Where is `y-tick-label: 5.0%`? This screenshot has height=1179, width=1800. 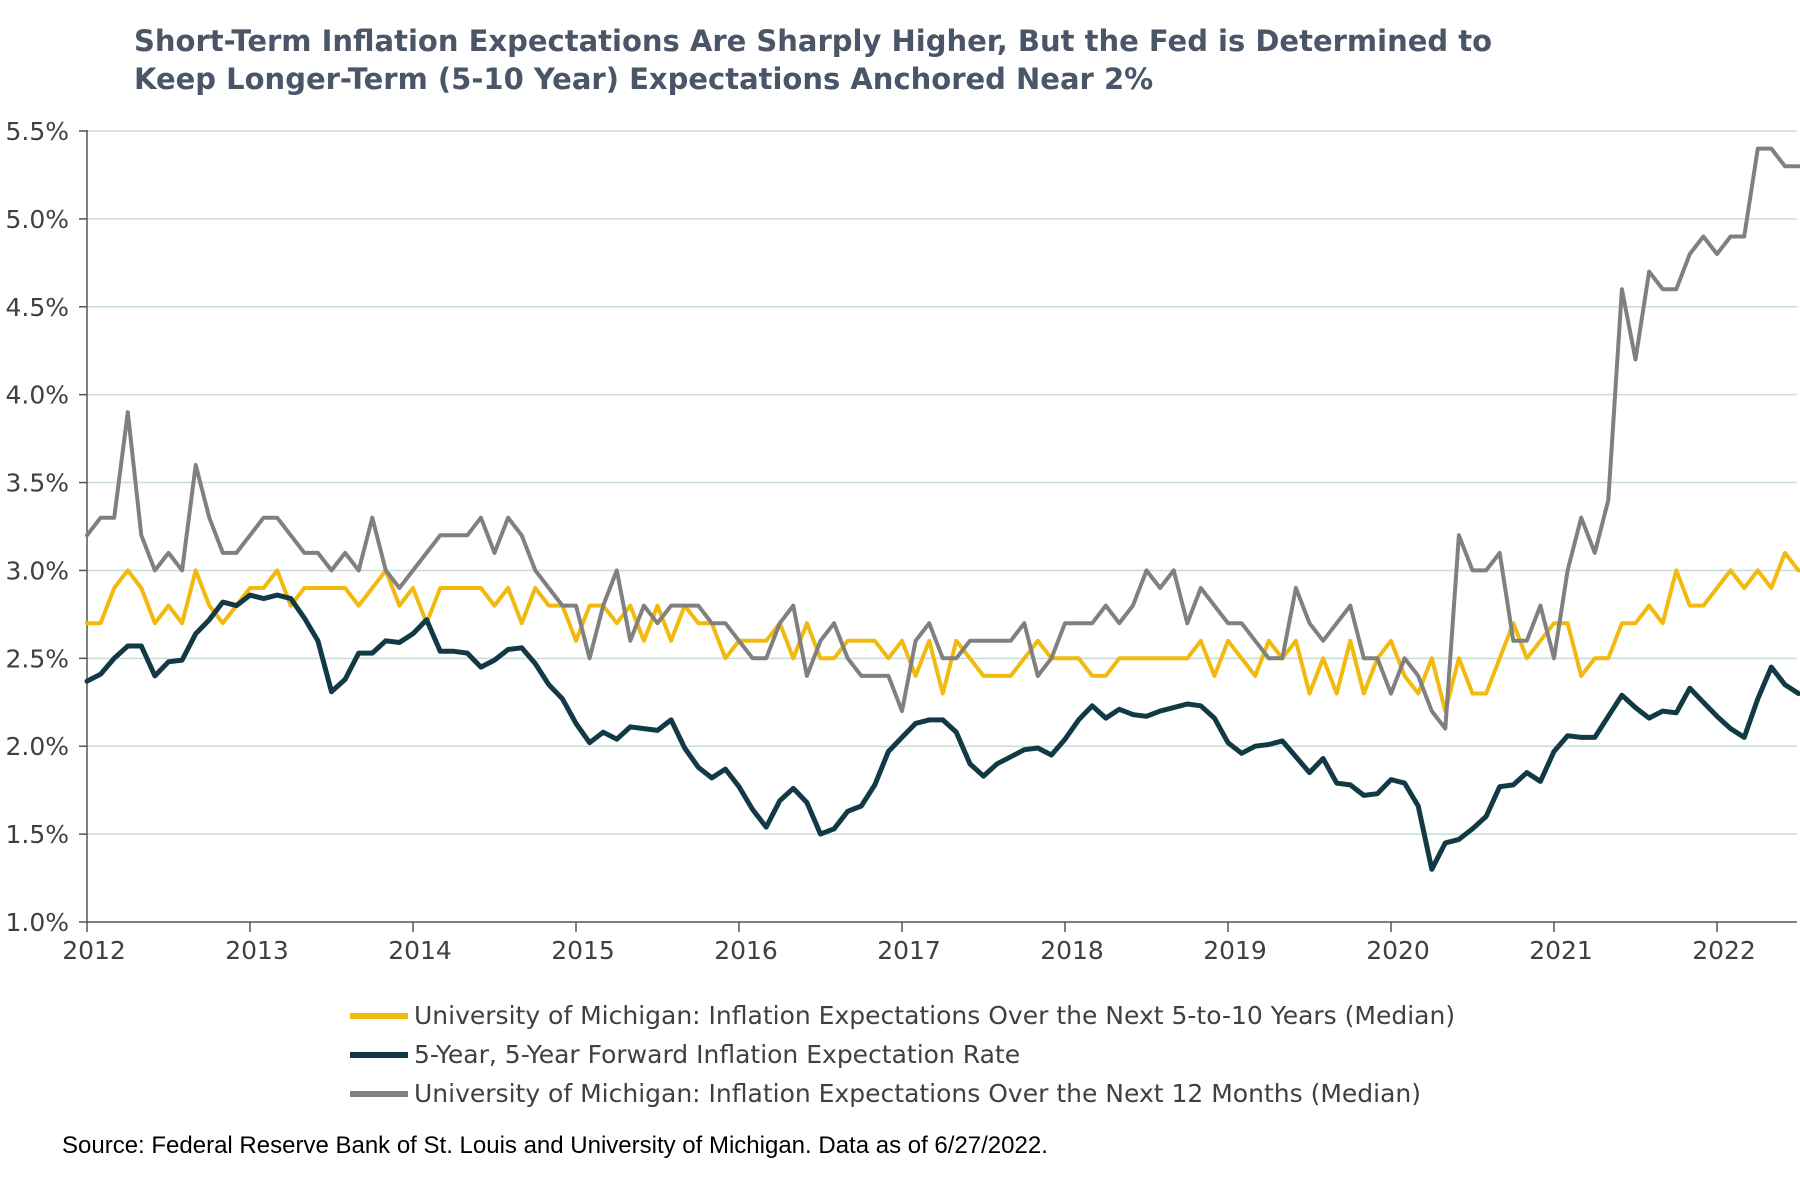
y-tick-label: 5.0% is located at coordinates (37, 219).